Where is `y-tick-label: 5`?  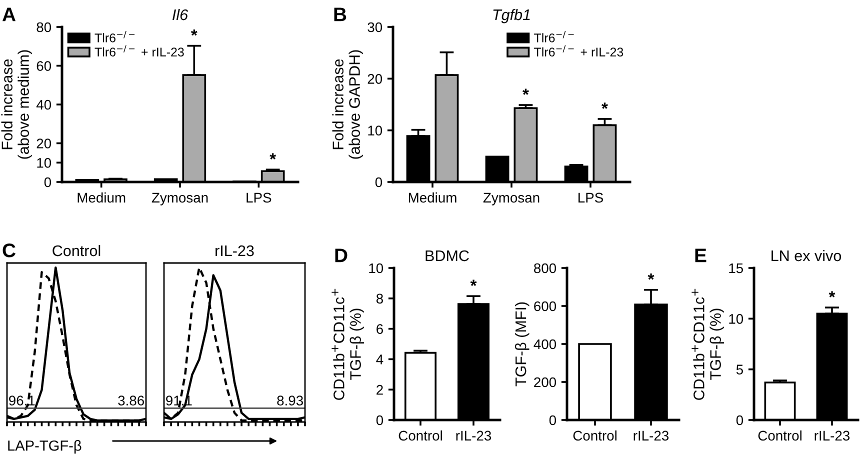 y-tick-label: 5 is located at coordinates (739, 369).